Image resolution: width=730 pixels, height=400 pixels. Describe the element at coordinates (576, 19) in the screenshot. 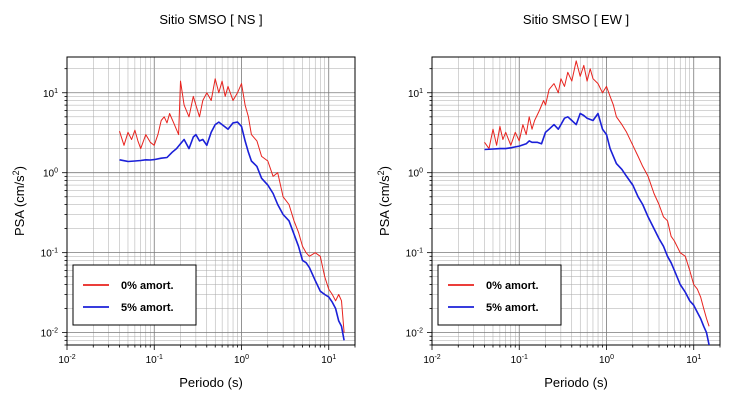

I see `chart-title: Sitio SMSO [ EW ]` at that location.